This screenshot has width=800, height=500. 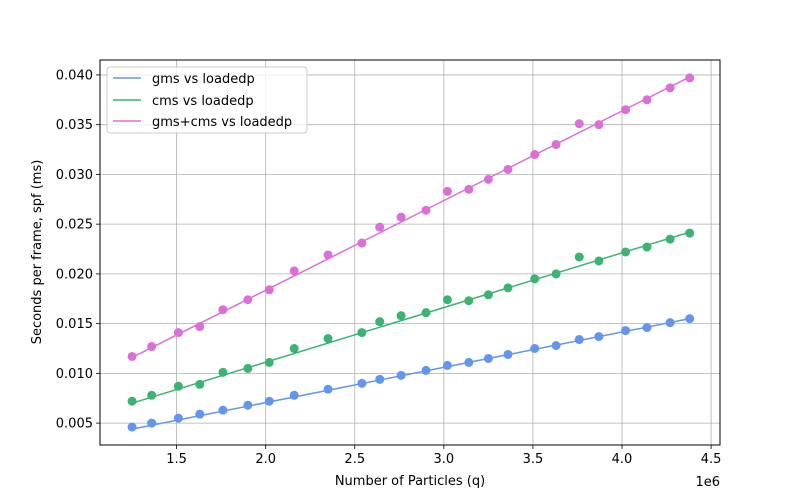 I want to click on y-axis-label: Seconds per frame, spf (ms), so click(x=37, y=252).